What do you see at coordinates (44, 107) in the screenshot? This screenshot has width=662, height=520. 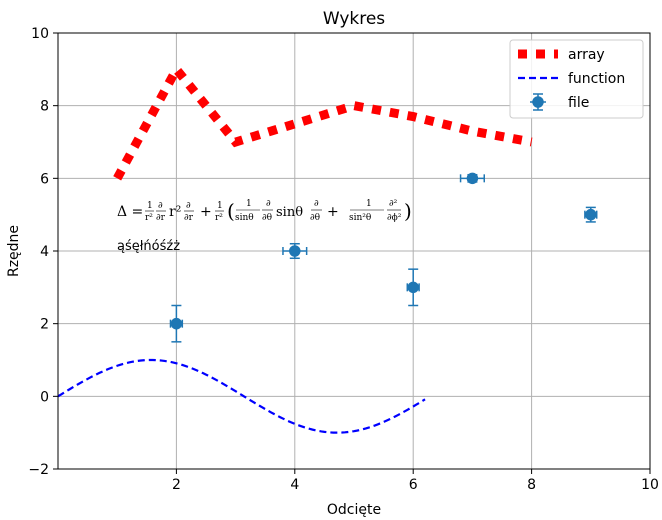 I see `y-tick-label: 8` at bounding box center [44, 107].